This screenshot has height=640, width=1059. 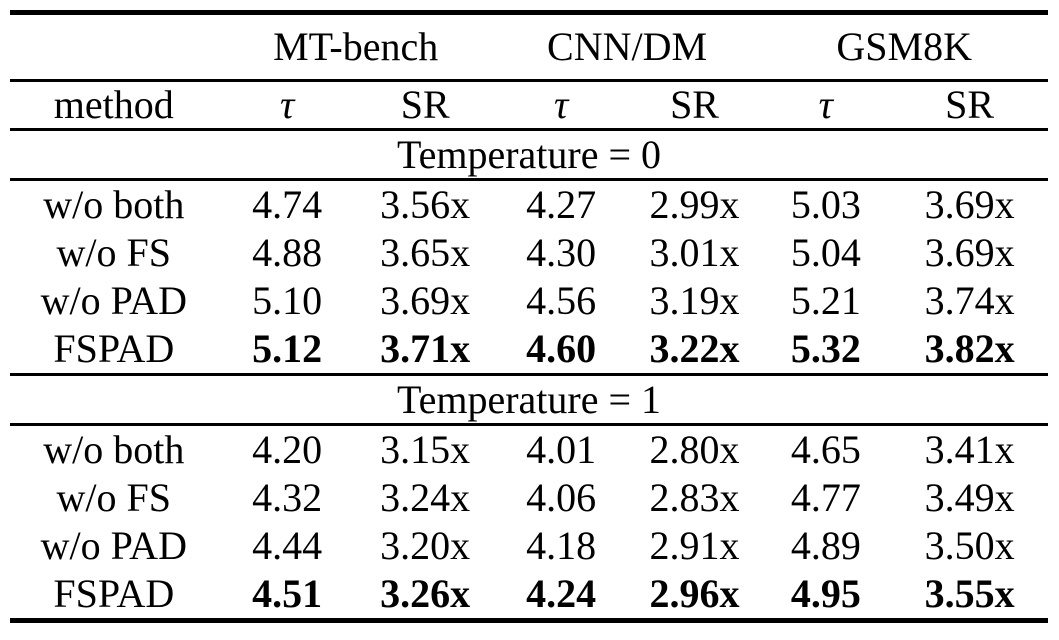 I want to click on value-cell: 3.65x, so click(x=425, y=252).